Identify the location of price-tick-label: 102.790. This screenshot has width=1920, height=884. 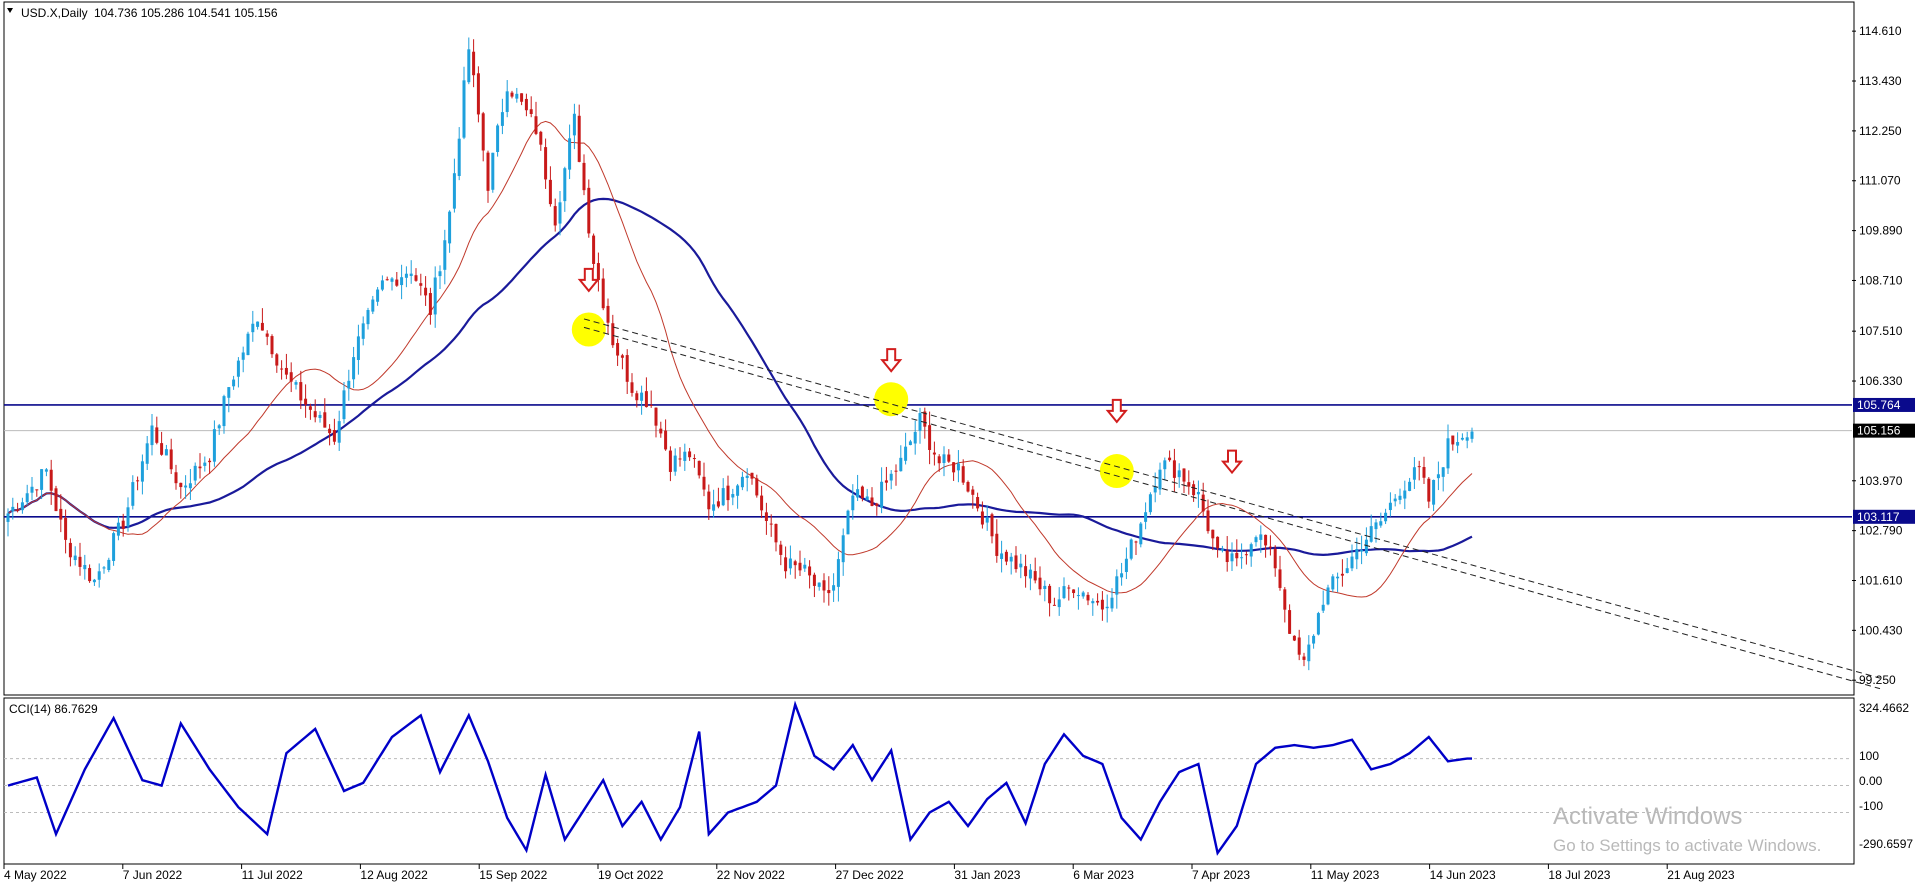
(1881, 531).